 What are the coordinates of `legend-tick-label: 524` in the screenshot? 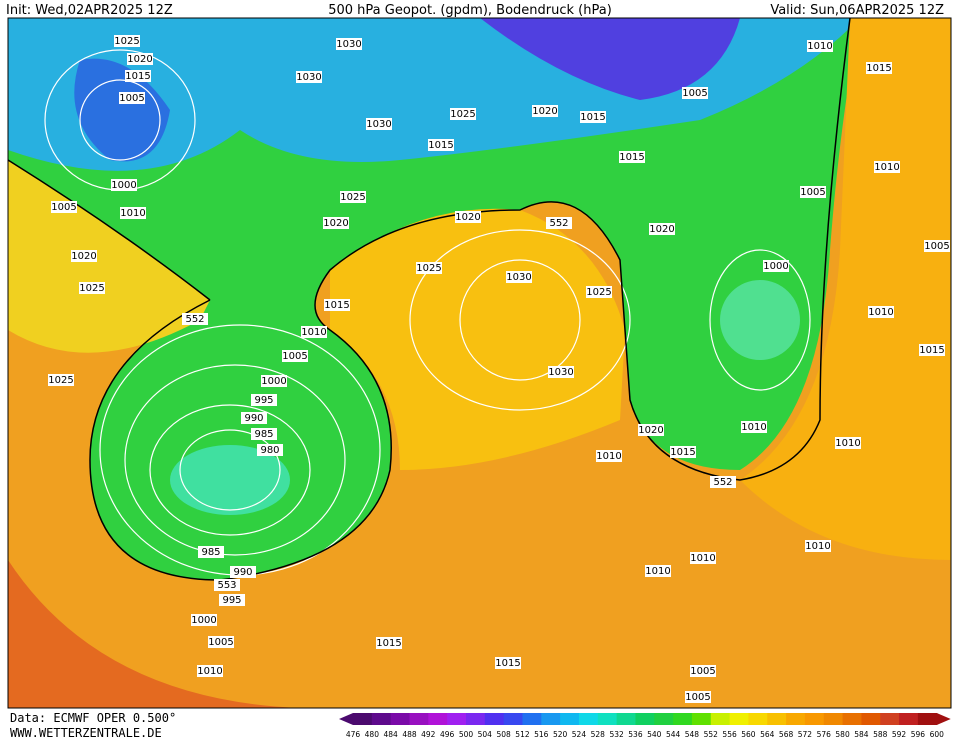 It's located at (579, 734).